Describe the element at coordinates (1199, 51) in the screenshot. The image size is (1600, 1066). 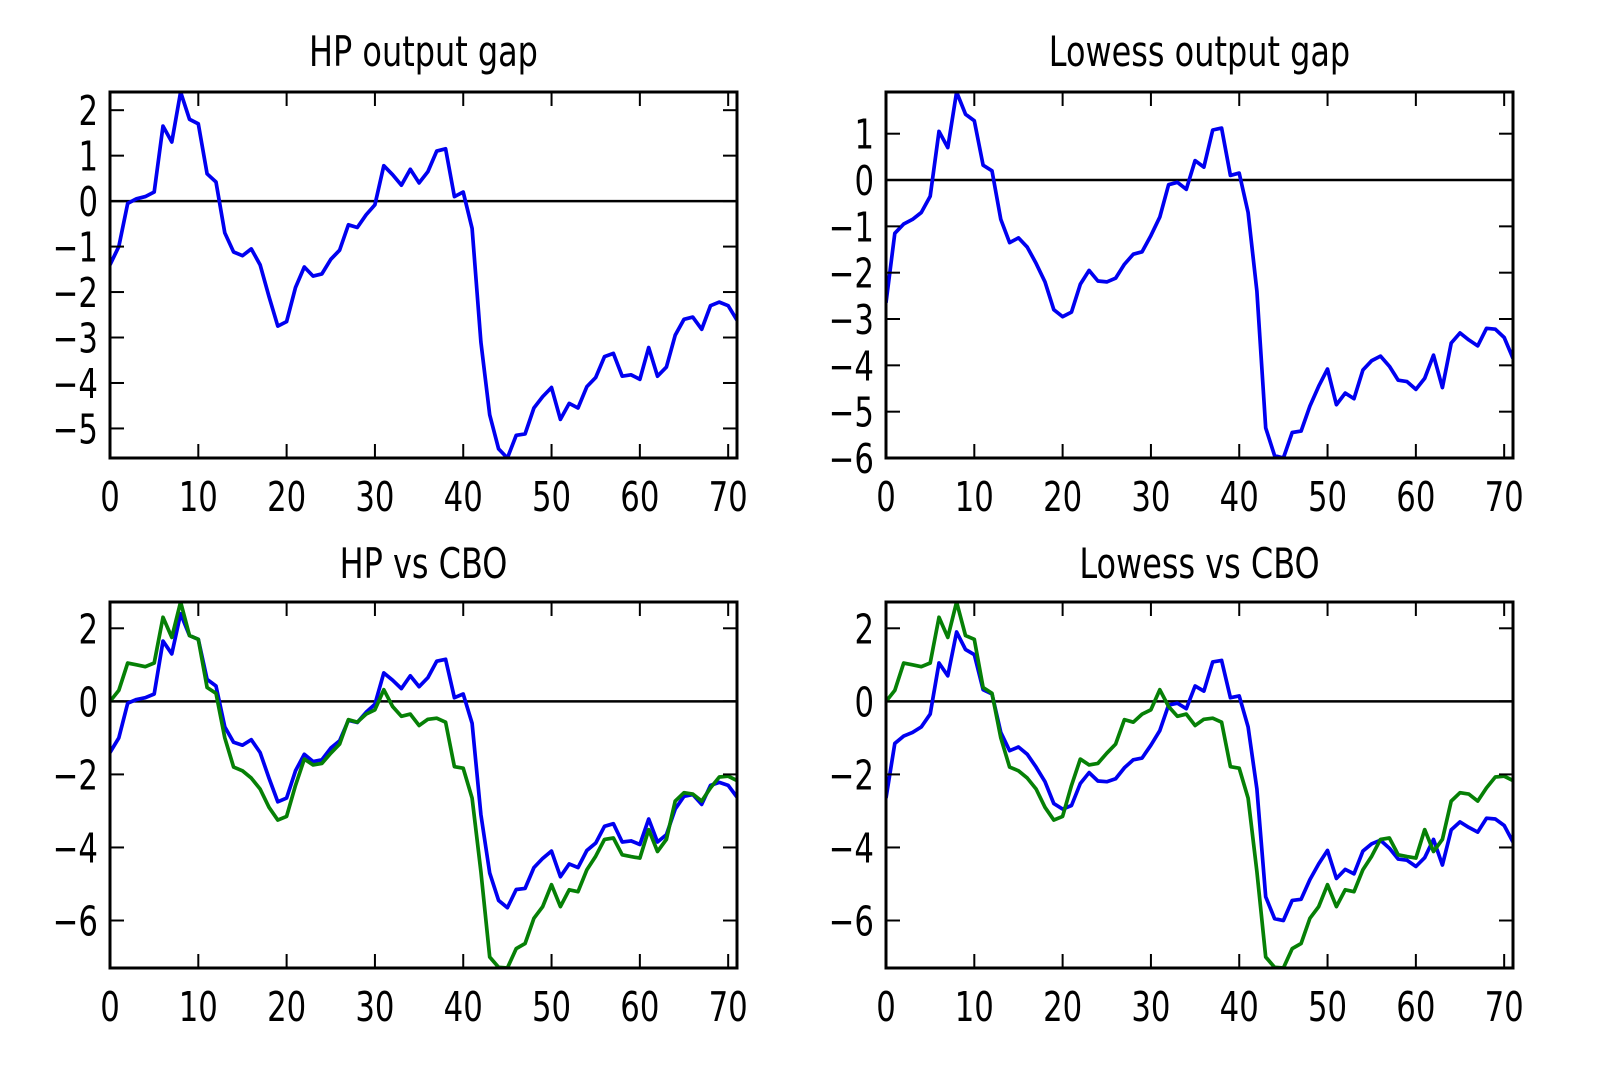
I see `plot-title-lowess-output-gap: Lowess output gap` at that location.